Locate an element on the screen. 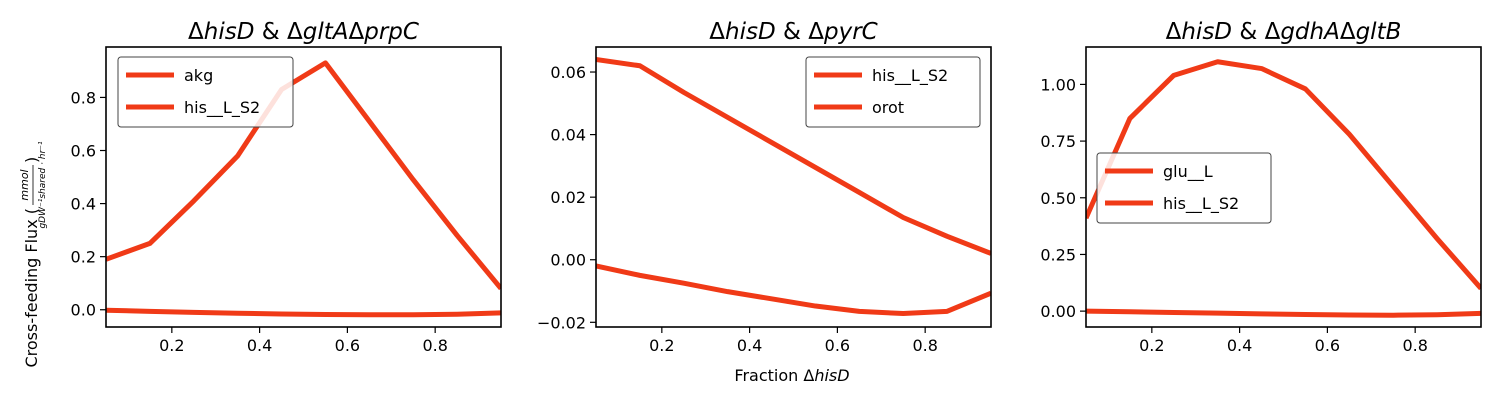 This screenshot has width=1500, height=400. legend-label: akg is located at coordinates (198, 75).